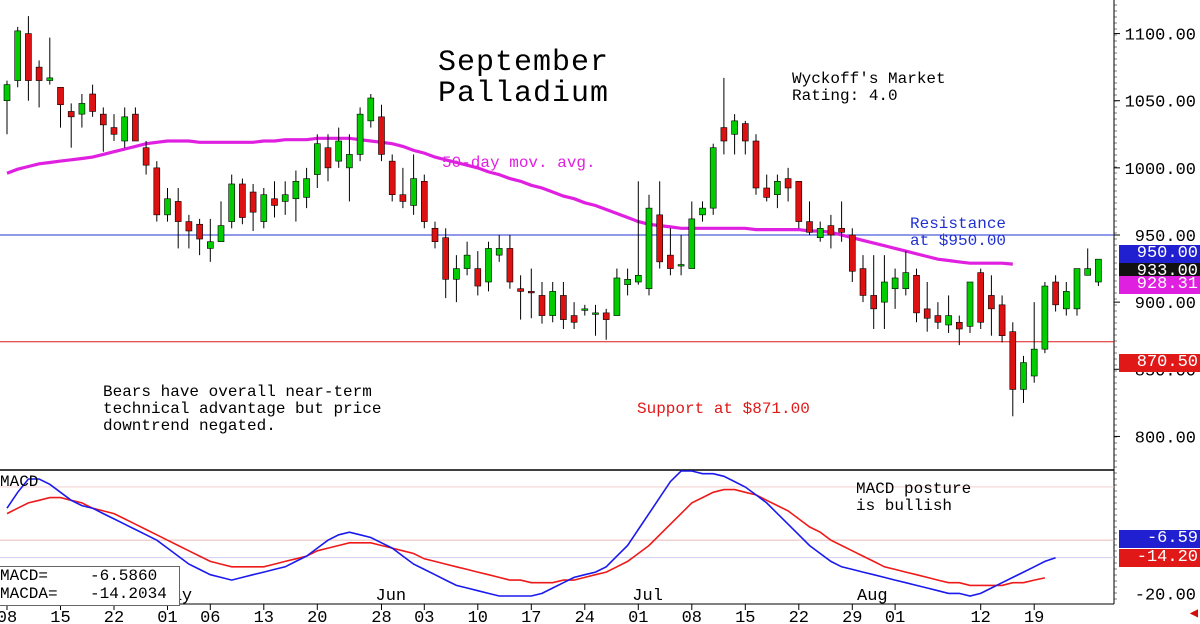 This screenshot has height=624, width=1200. I want to click on ma-label: 50-day mov. avg., so click(519, 163).